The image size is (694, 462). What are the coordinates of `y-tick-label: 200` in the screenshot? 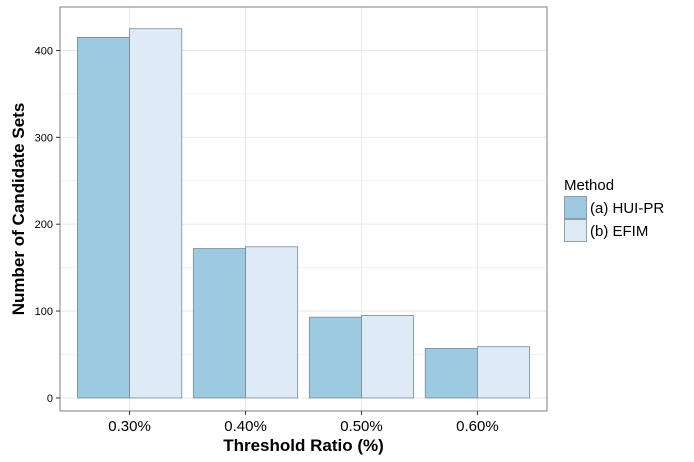 It's located at (44, 225).